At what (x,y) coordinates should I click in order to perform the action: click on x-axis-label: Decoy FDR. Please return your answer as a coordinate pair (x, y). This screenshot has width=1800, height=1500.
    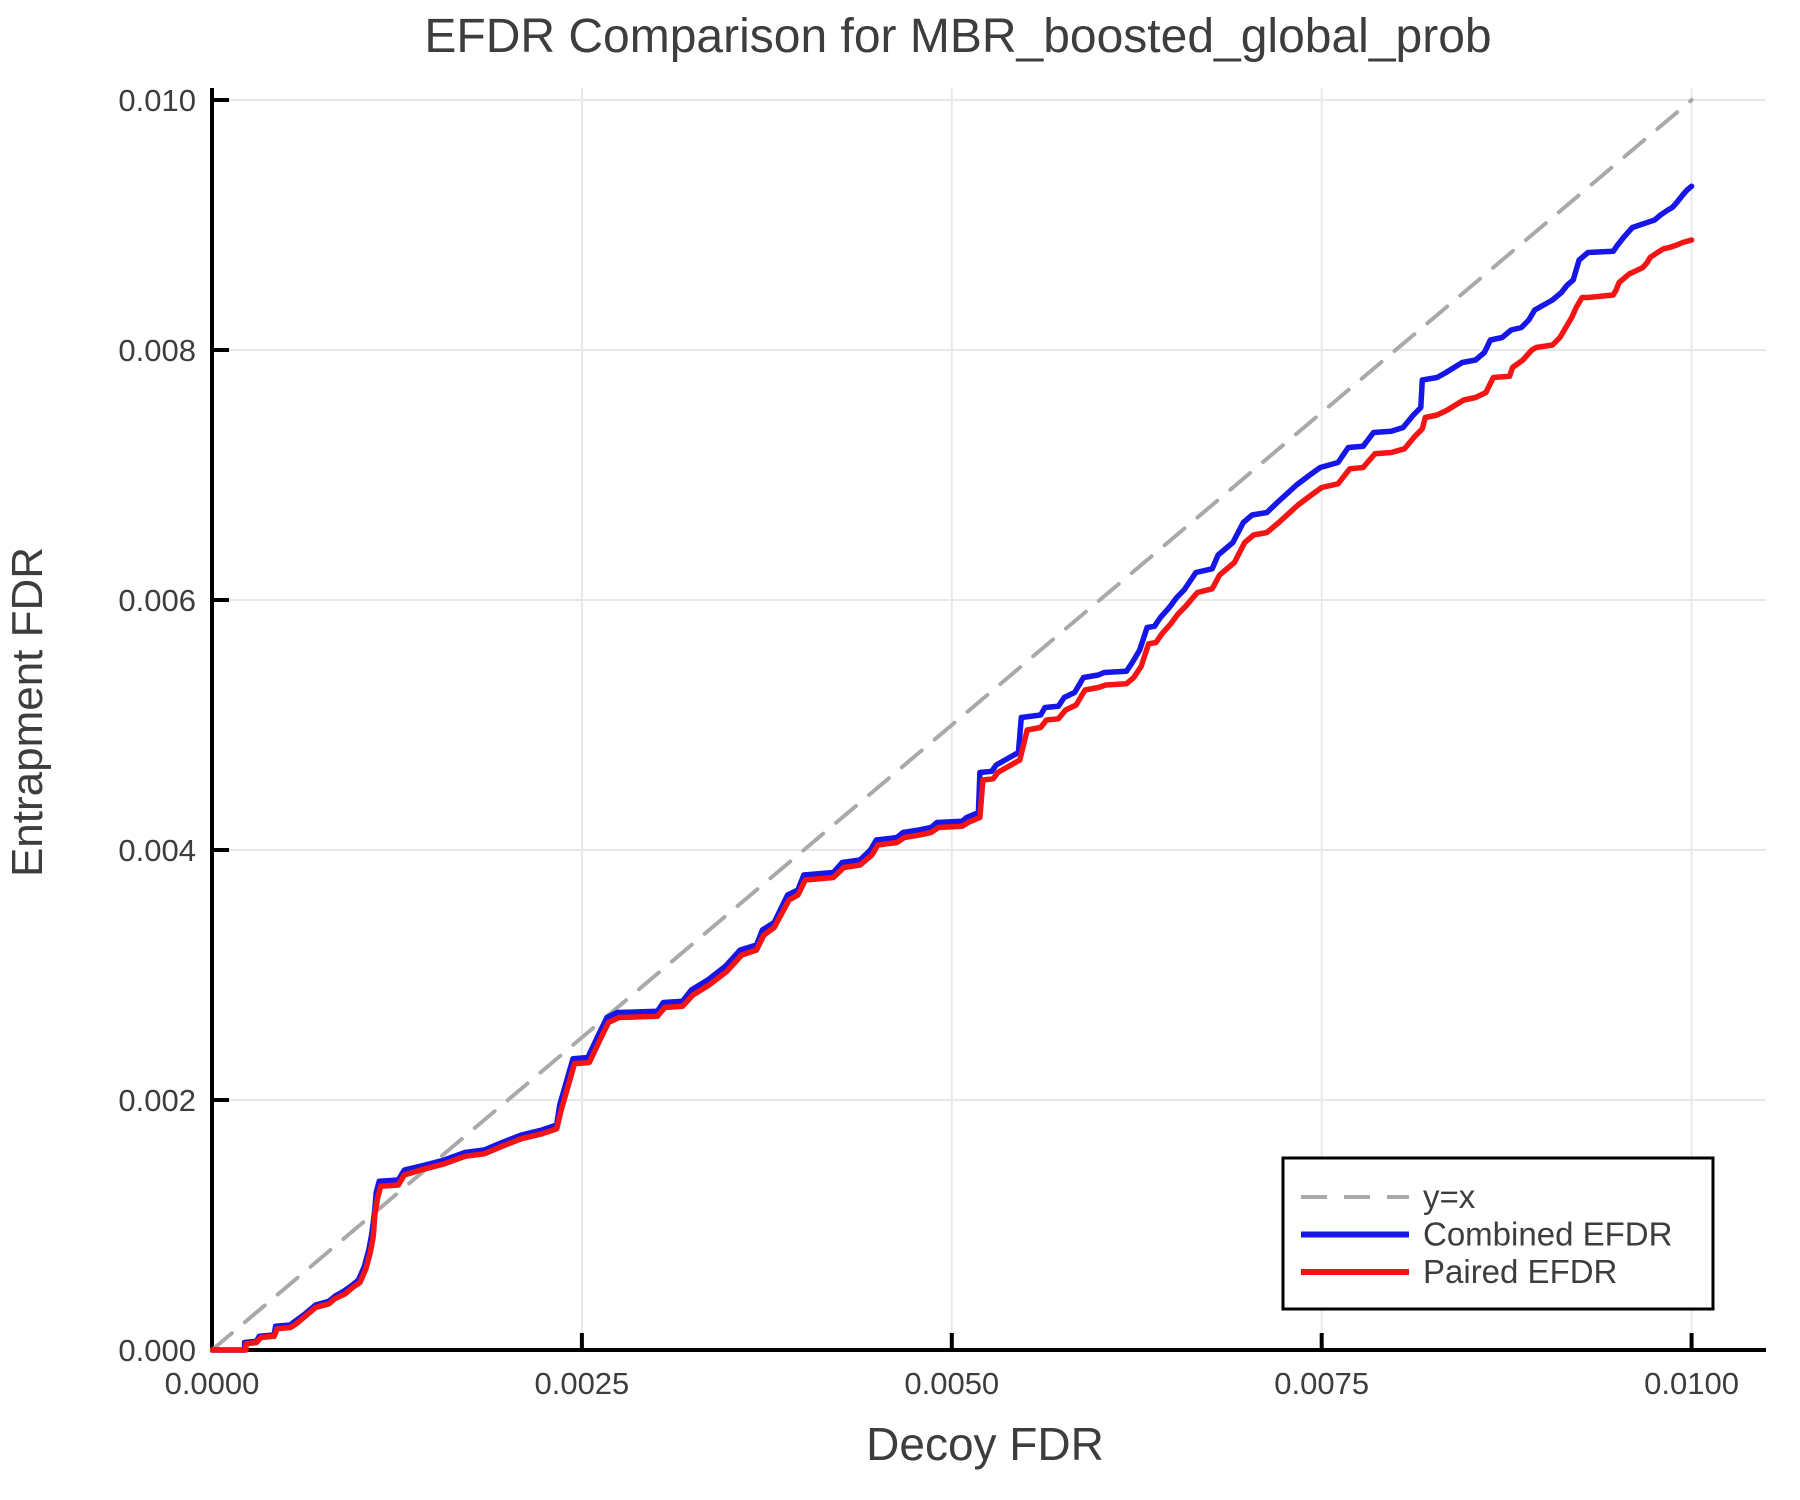
    Looking at the image, I should click on (985, 1444).